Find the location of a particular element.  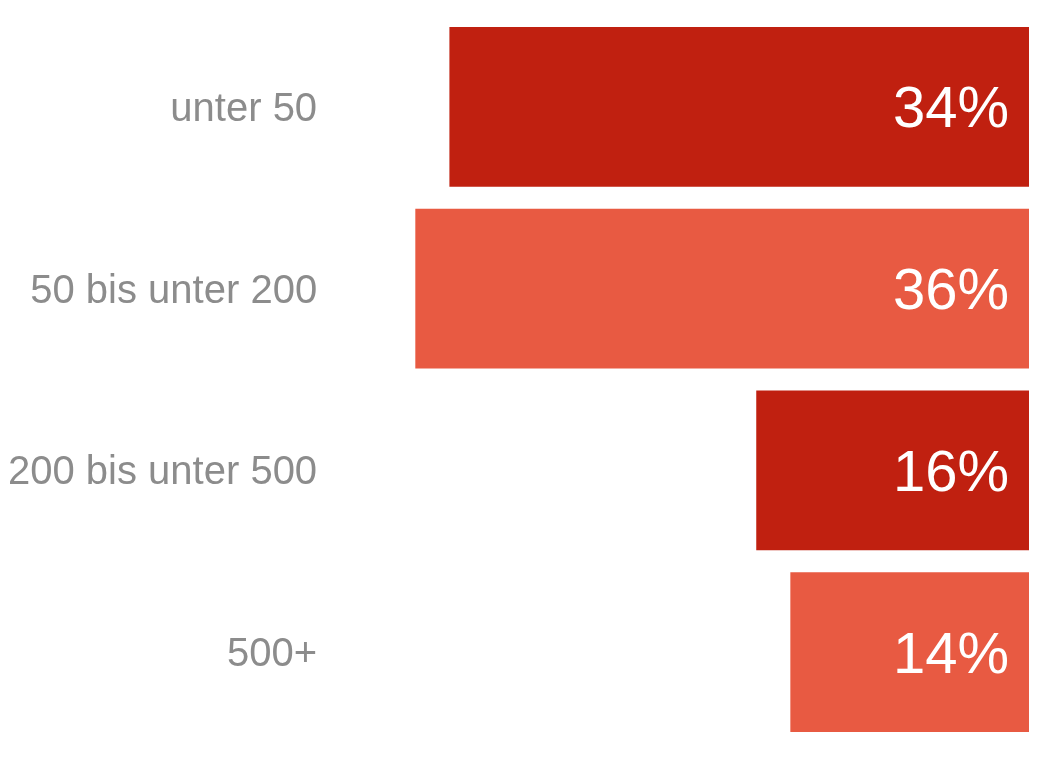

y-tick-label: unter 50 is located at coordinates (244, 106).